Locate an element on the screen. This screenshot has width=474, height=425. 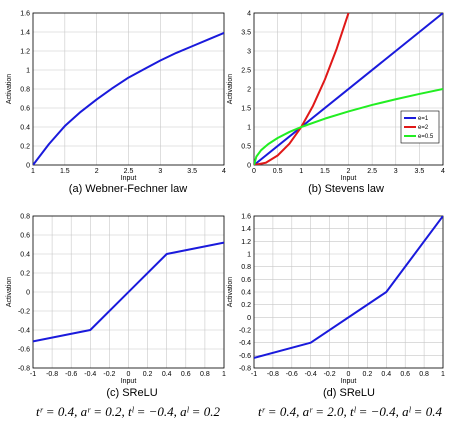
caption-c: (c) SReLU is located at coordinates (131, 393).